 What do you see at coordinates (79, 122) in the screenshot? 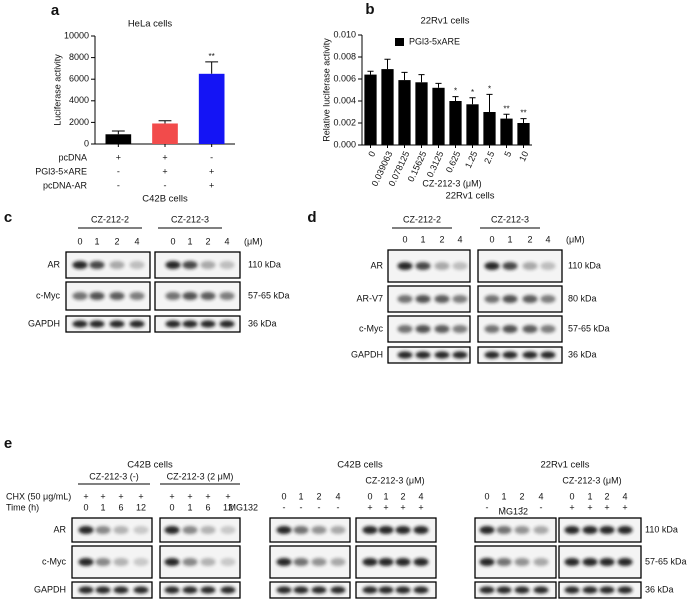
I see `y-tick-label: 2000` at bounding box center [79, 122].